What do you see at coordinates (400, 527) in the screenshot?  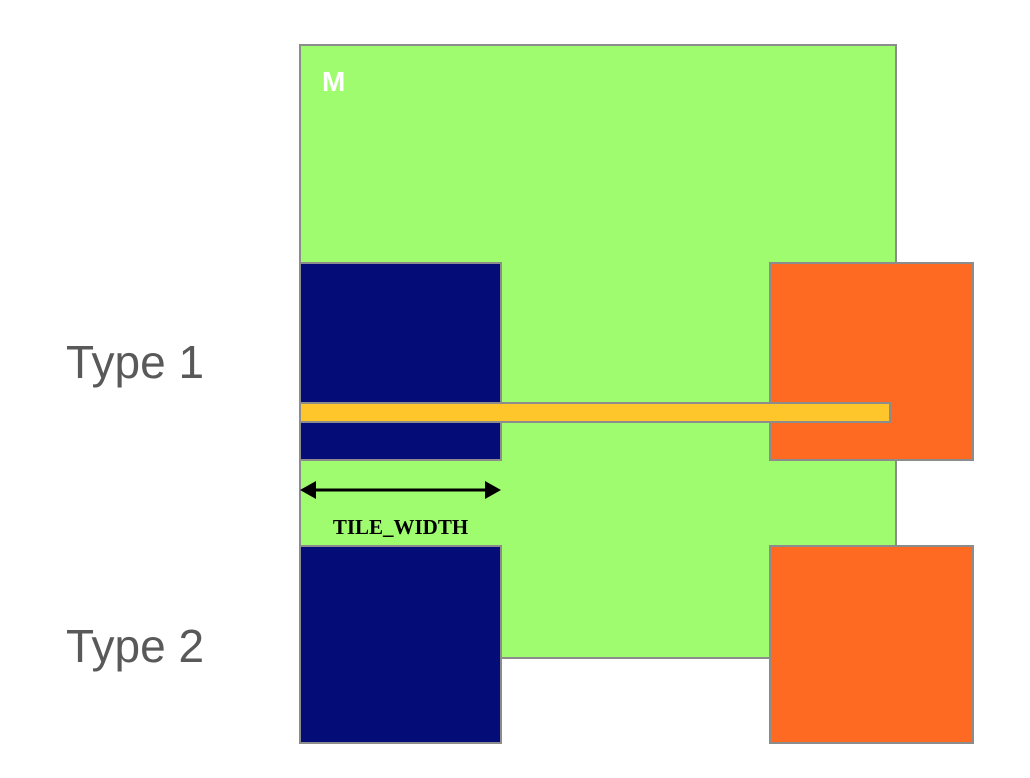 I see `tile-width-label: TILE_WIDTH` at bounding box center [400, 527].